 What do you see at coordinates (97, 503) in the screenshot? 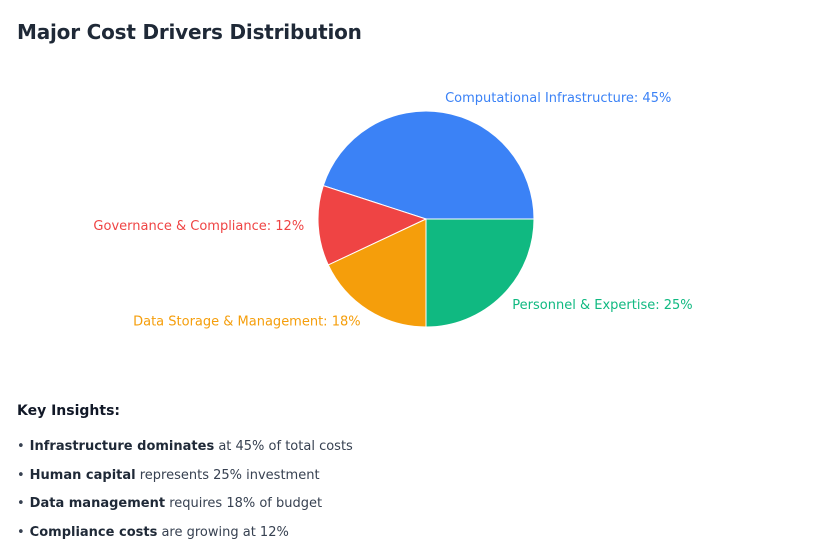
I see `insight-bold: Data management` at bounding box center [97, 503].